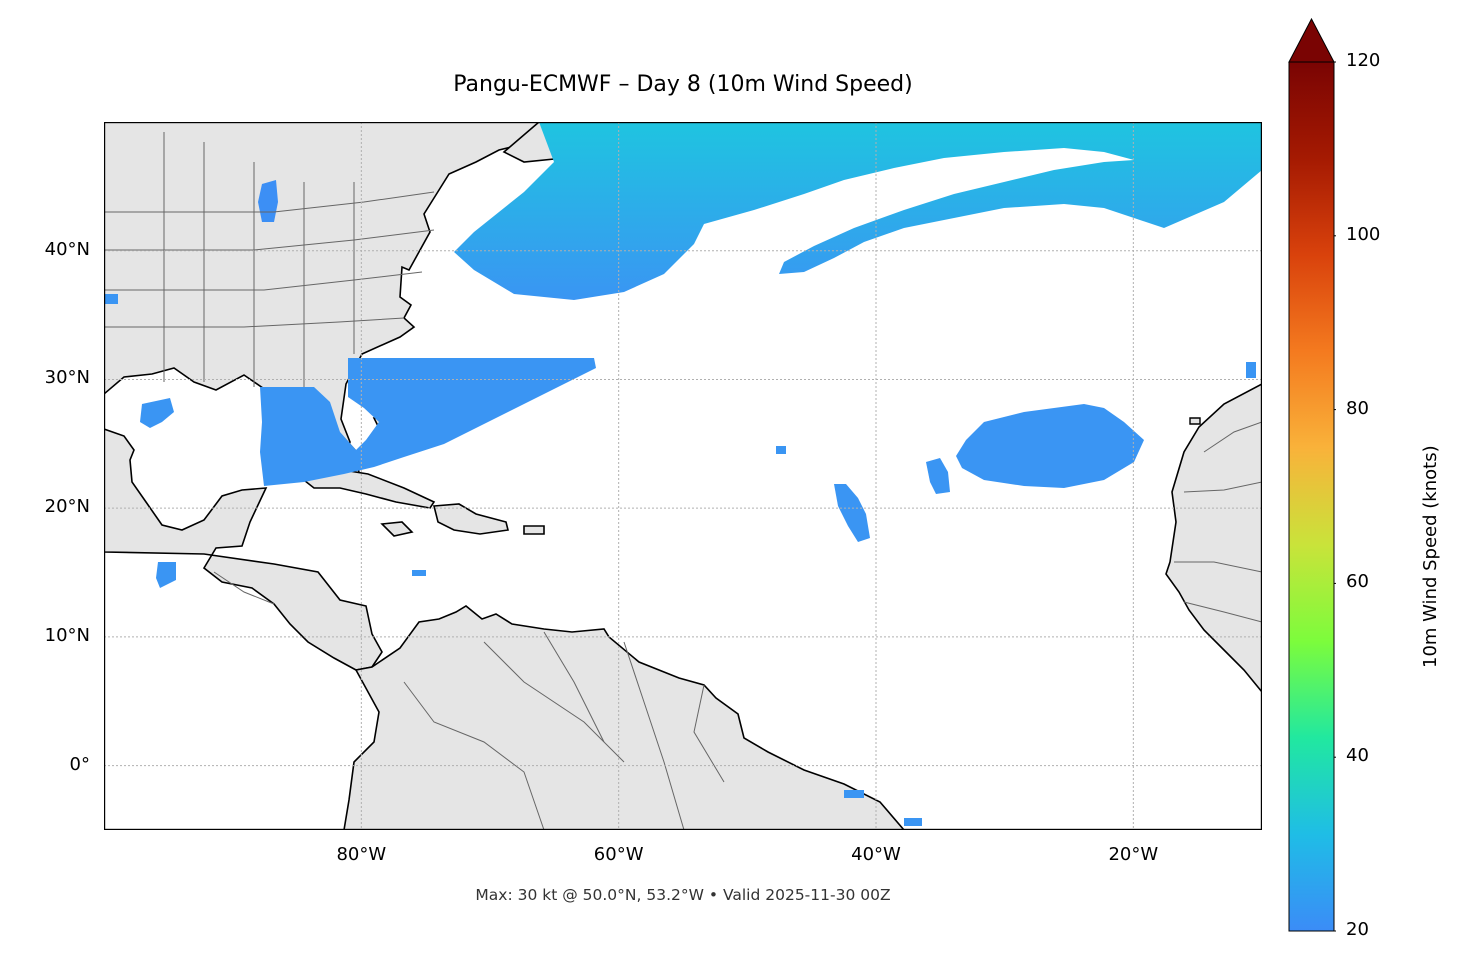  I want to click on colorbar-tick-label: 20, so click(1357, 929).